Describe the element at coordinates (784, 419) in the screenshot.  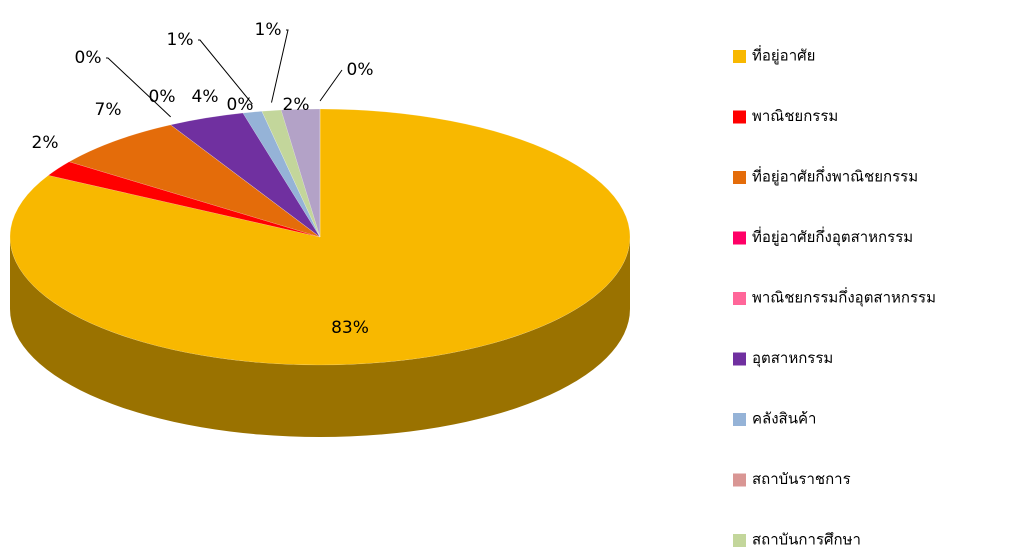
I see `legend-label: คลังสินค้า` at that location.